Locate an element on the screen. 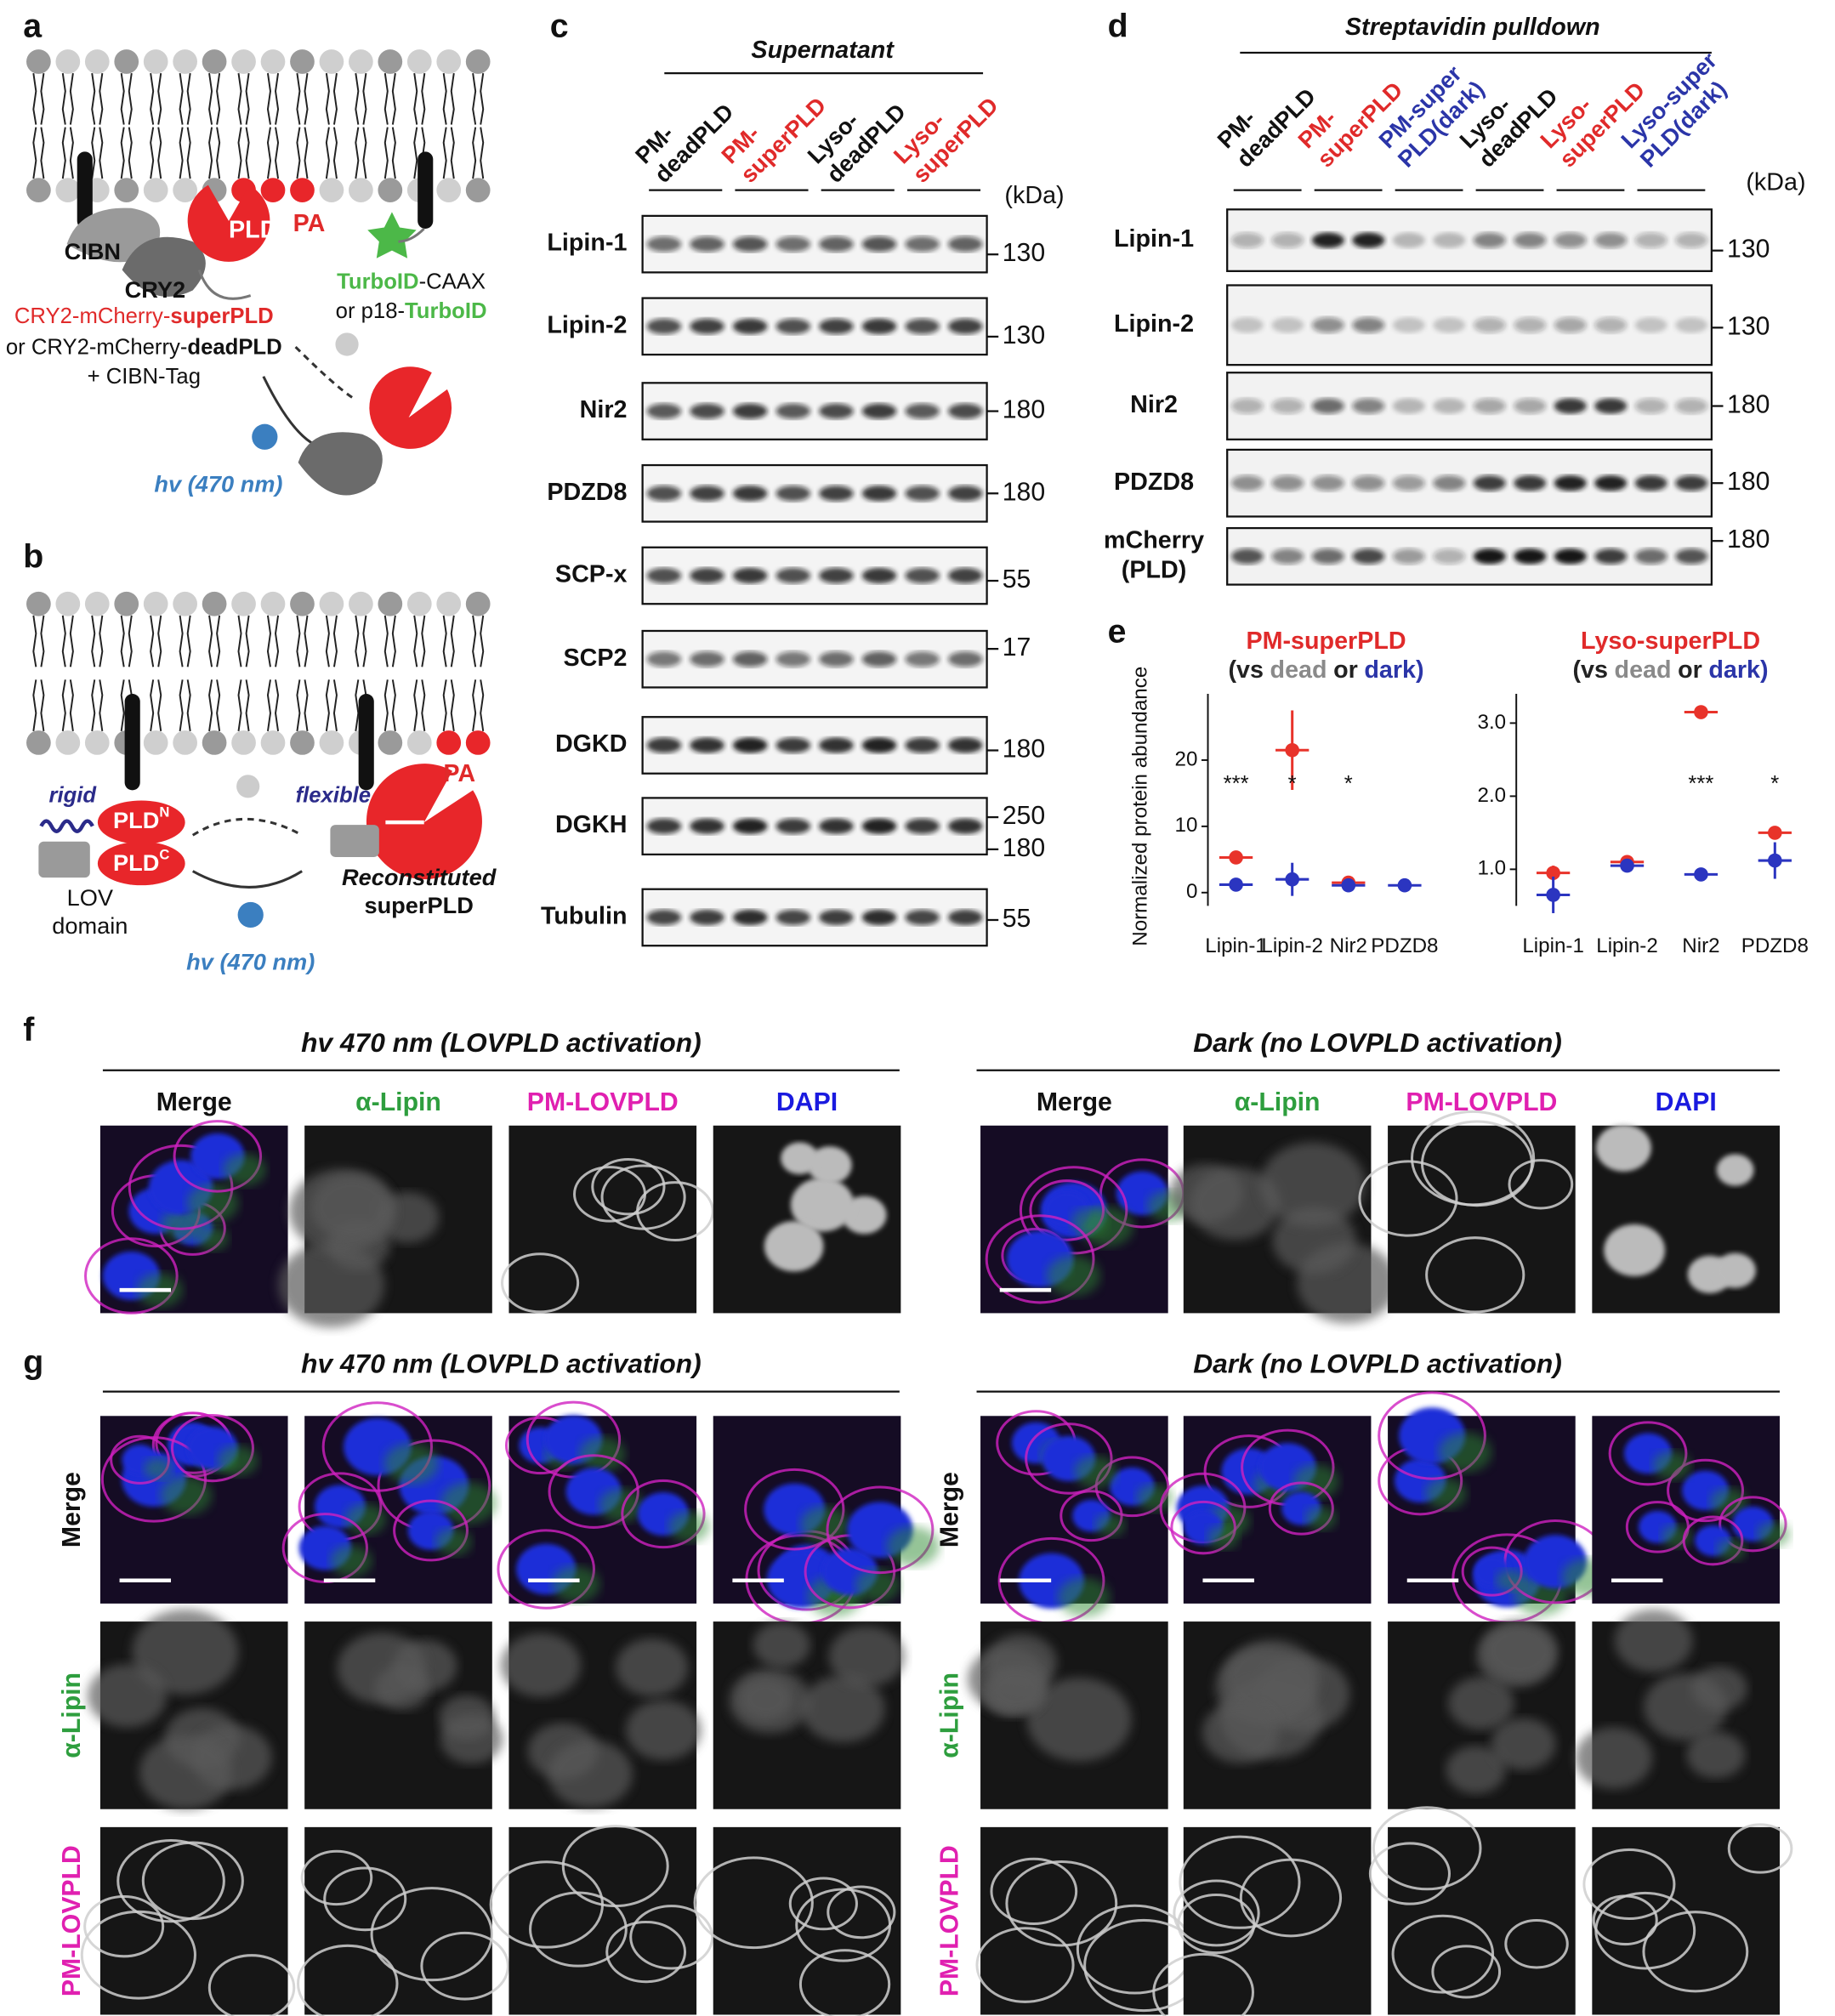 This screenshot has height=2016, width=1835. label: rigid is located at coordinates (72, 796).